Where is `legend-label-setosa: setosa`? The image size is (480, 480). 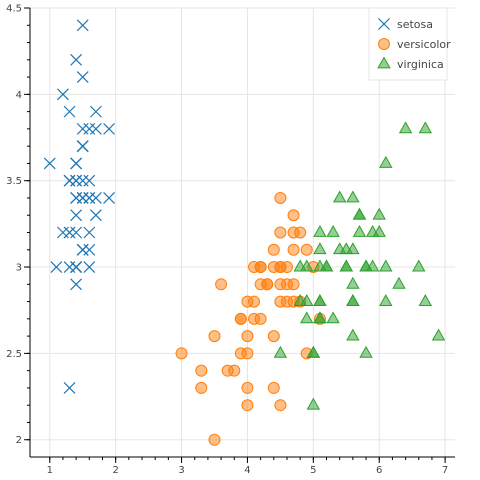
legend-label-setosa: setosa is located at coordinates (415, 24).